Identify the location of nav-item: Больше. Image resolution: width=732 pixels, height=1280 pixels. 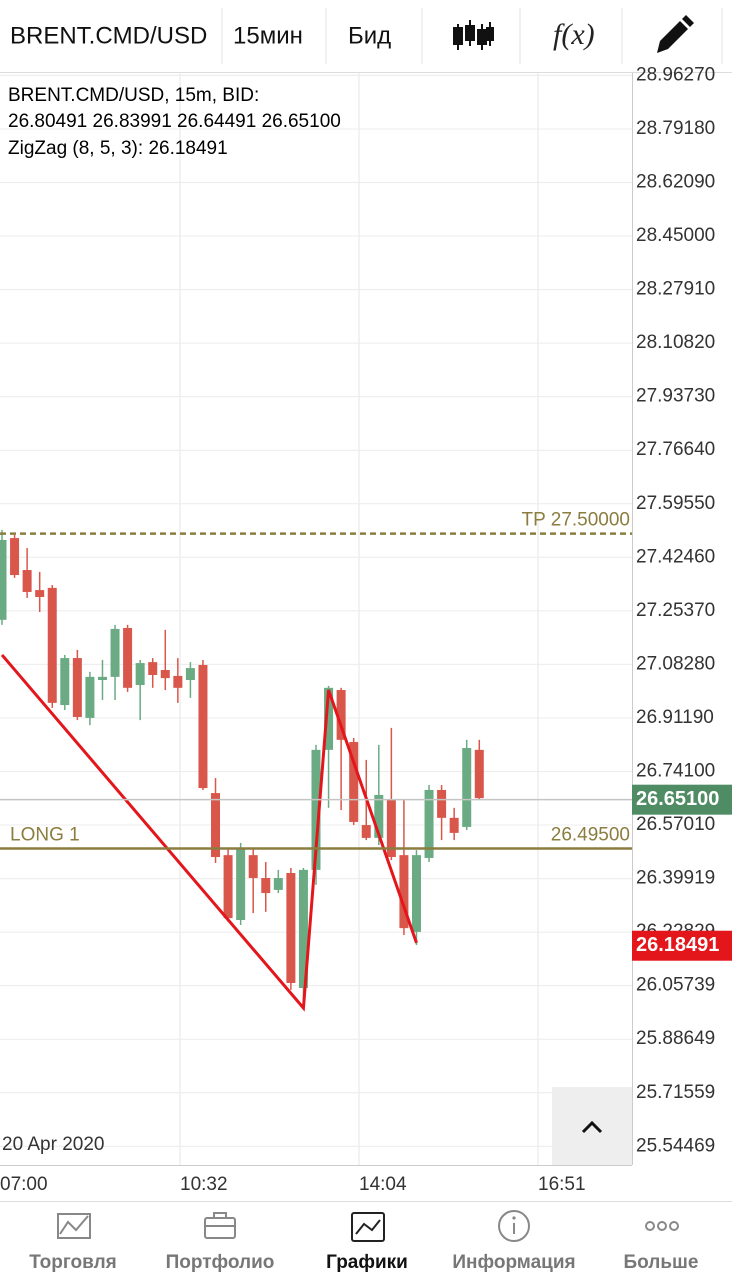
(661, 1262).